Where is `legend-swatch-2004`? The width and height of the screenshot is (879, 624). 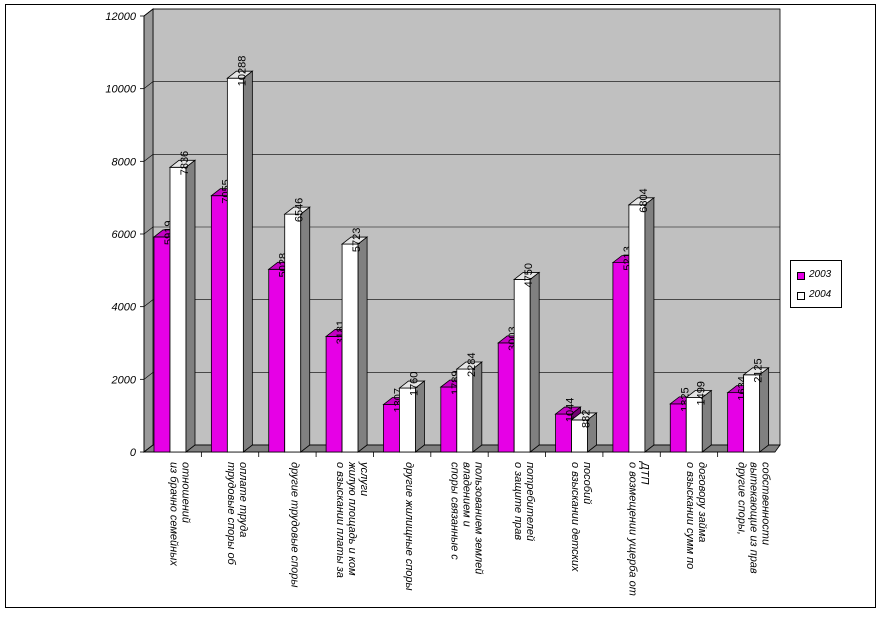 legend-swatch-2004 is located at coordinates (801, 296).